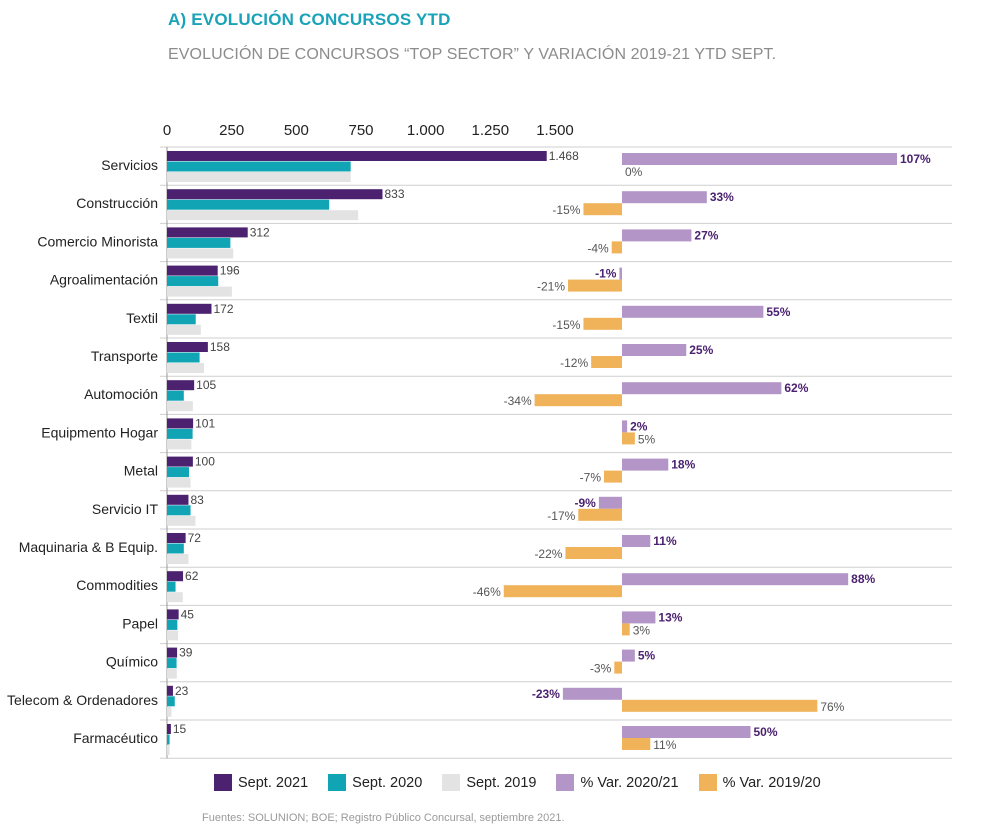  Describe the element at coordinates (707, 782) in the screenshot. I see `legend-swatch-var2019` at that location.